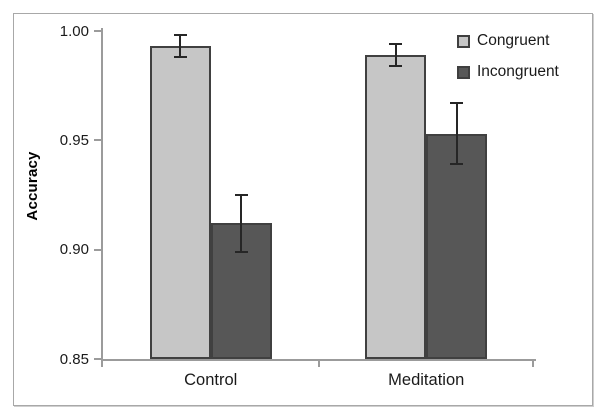 This screenshot has height=419, width=600. Describe the element at coordinates (180, 202) in the screenshot. I see `bar-control-congruent` at that location.